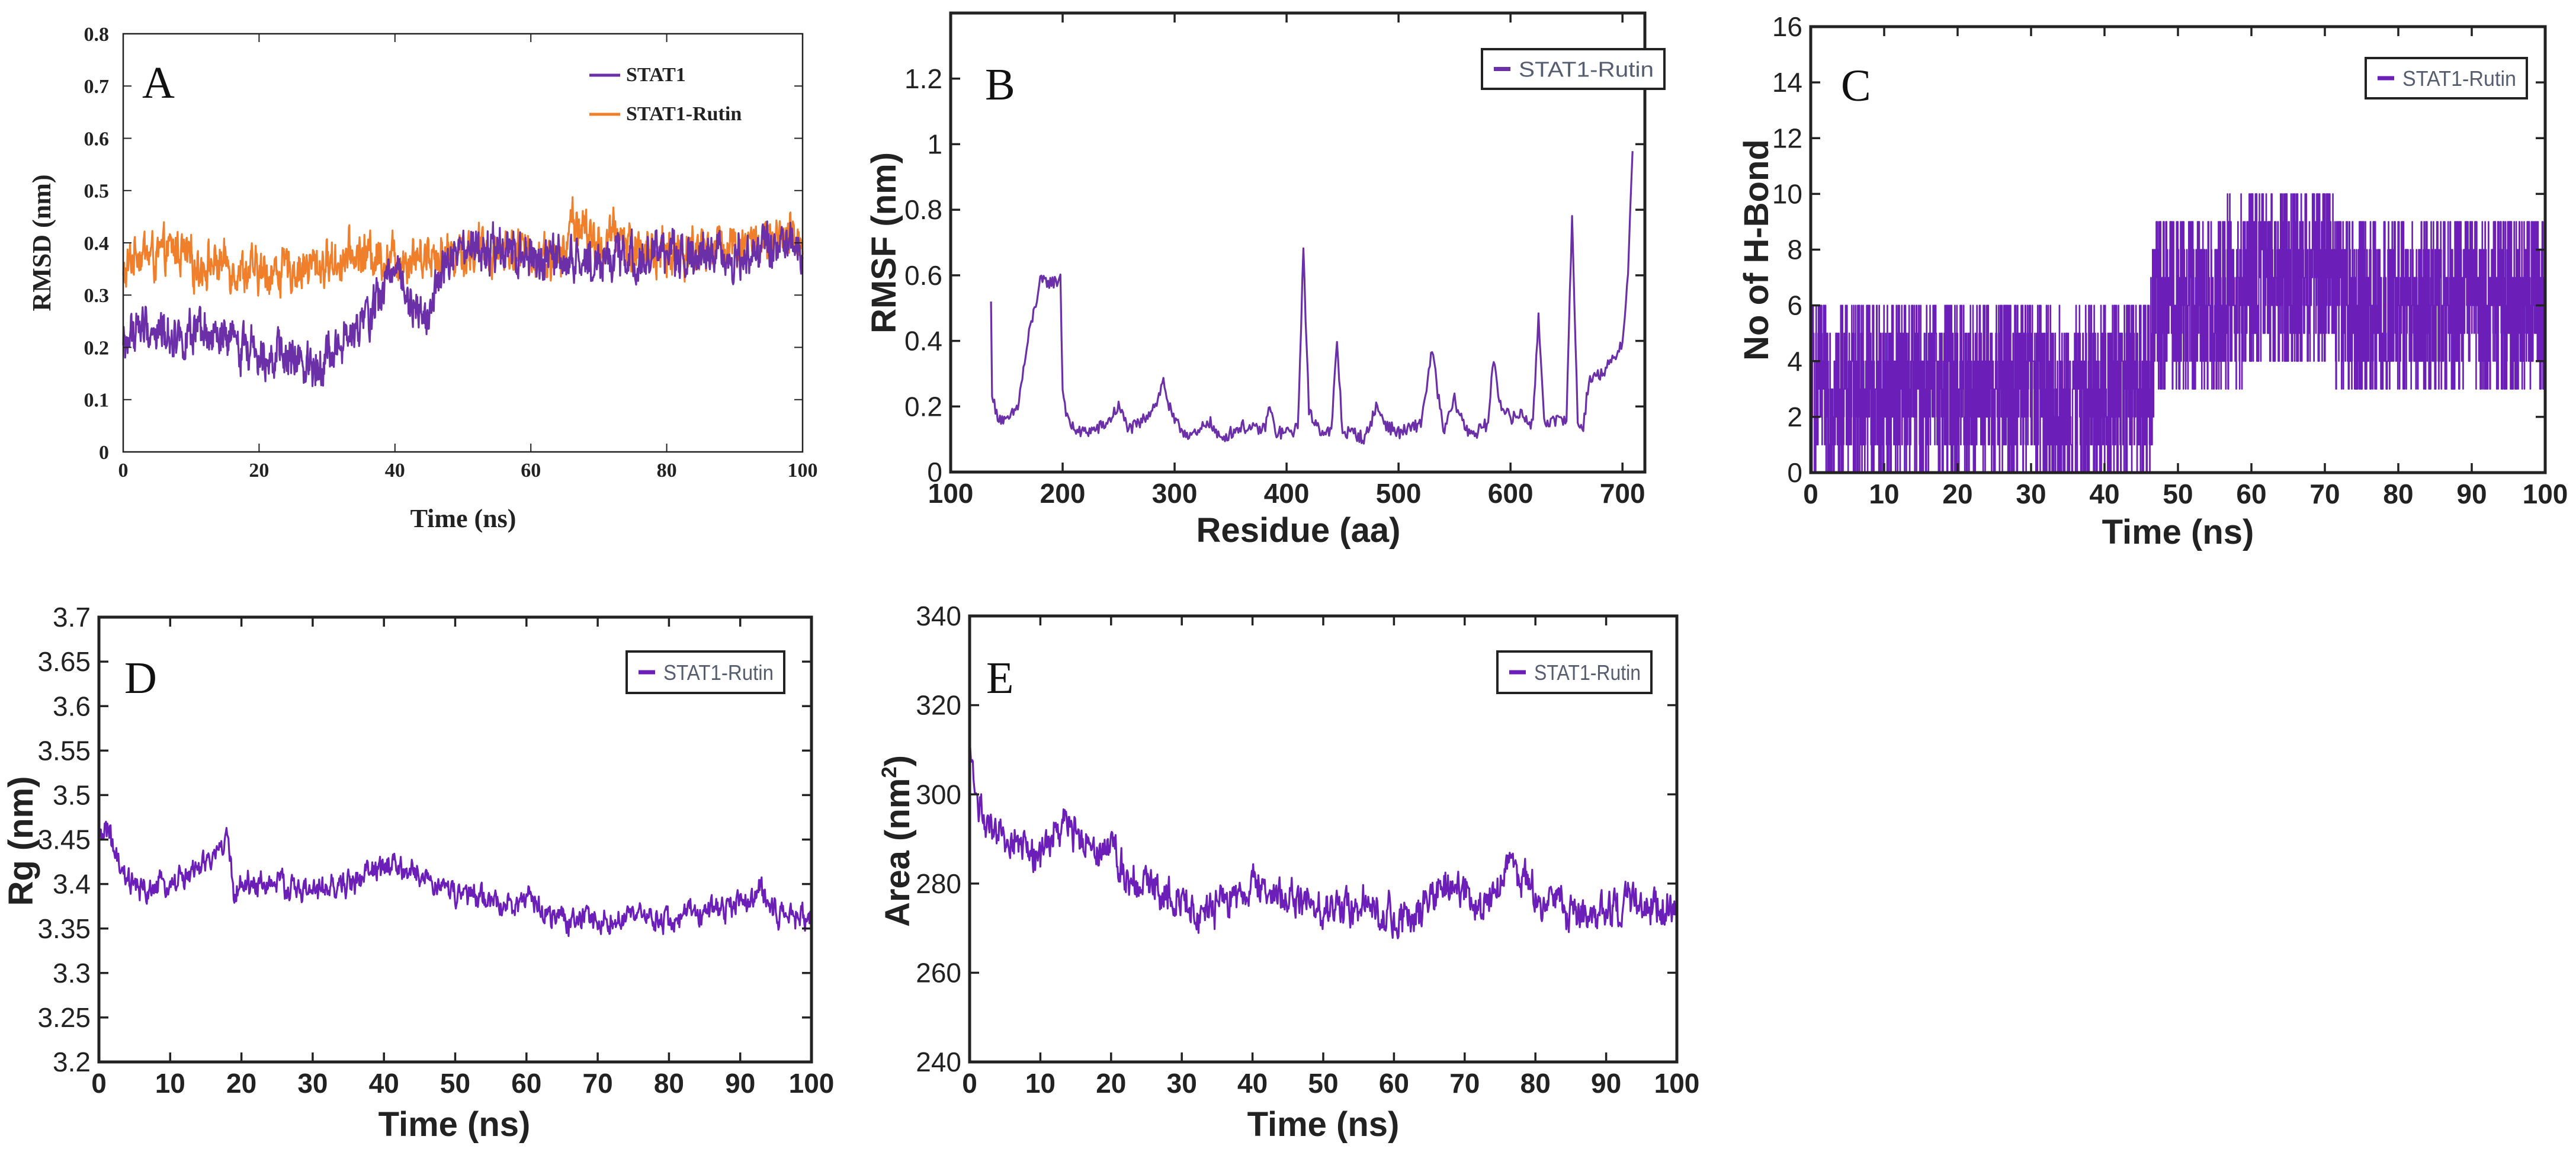  Describe the element at coordinates (934, 144) in the screenshot. I see `y-tick-label: 1` at that location.